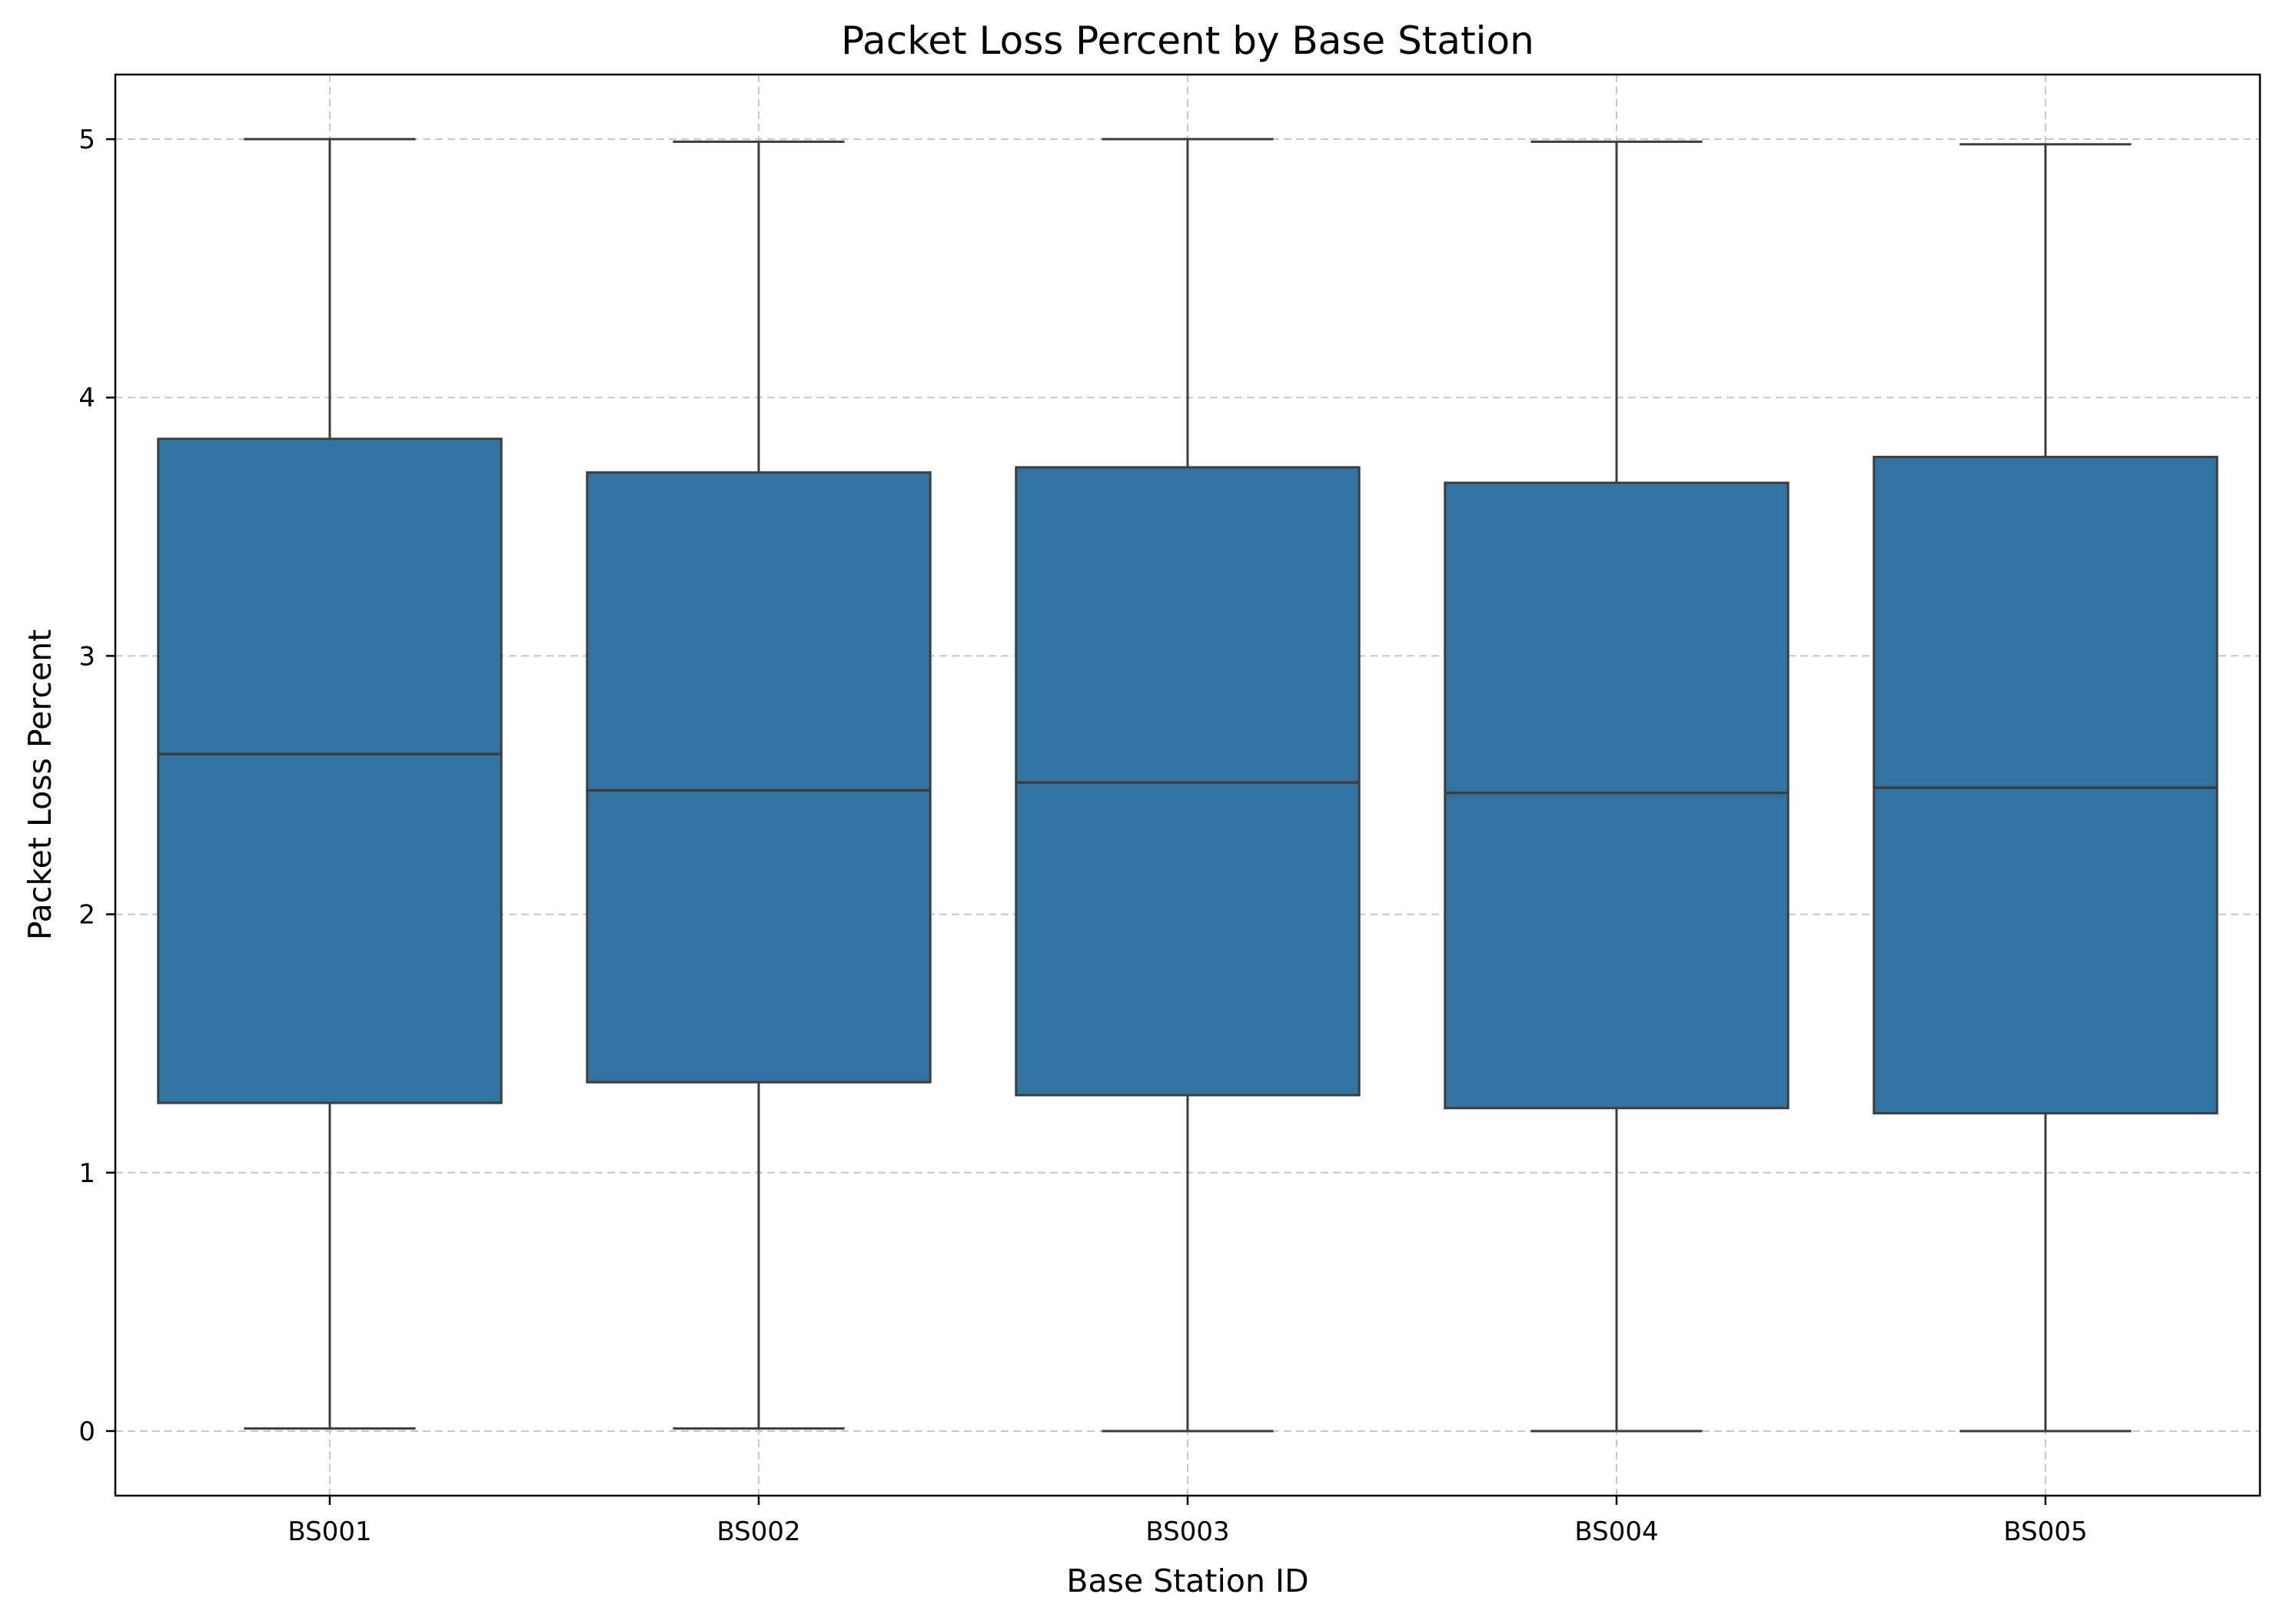 The image size is (2283, 1624). Describe the element at coordinates (1187, 1581) in the screenshot. I see `x-axis-label: Base Station ID` at that location.